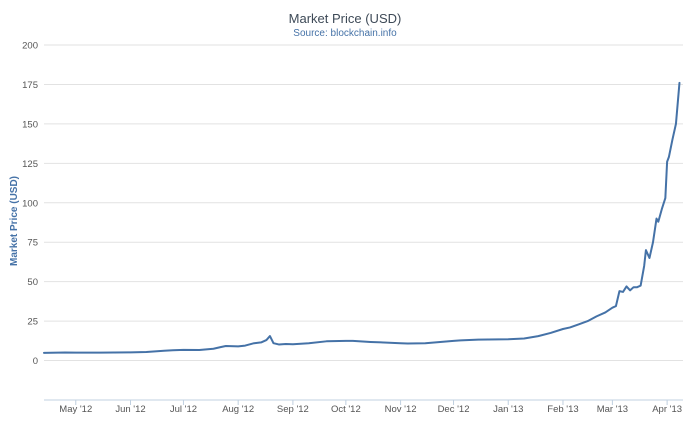 Image resolution: width=700 pixels, height=421 pixels. I want to click on y-tick-label: 25, so click(32, 322).